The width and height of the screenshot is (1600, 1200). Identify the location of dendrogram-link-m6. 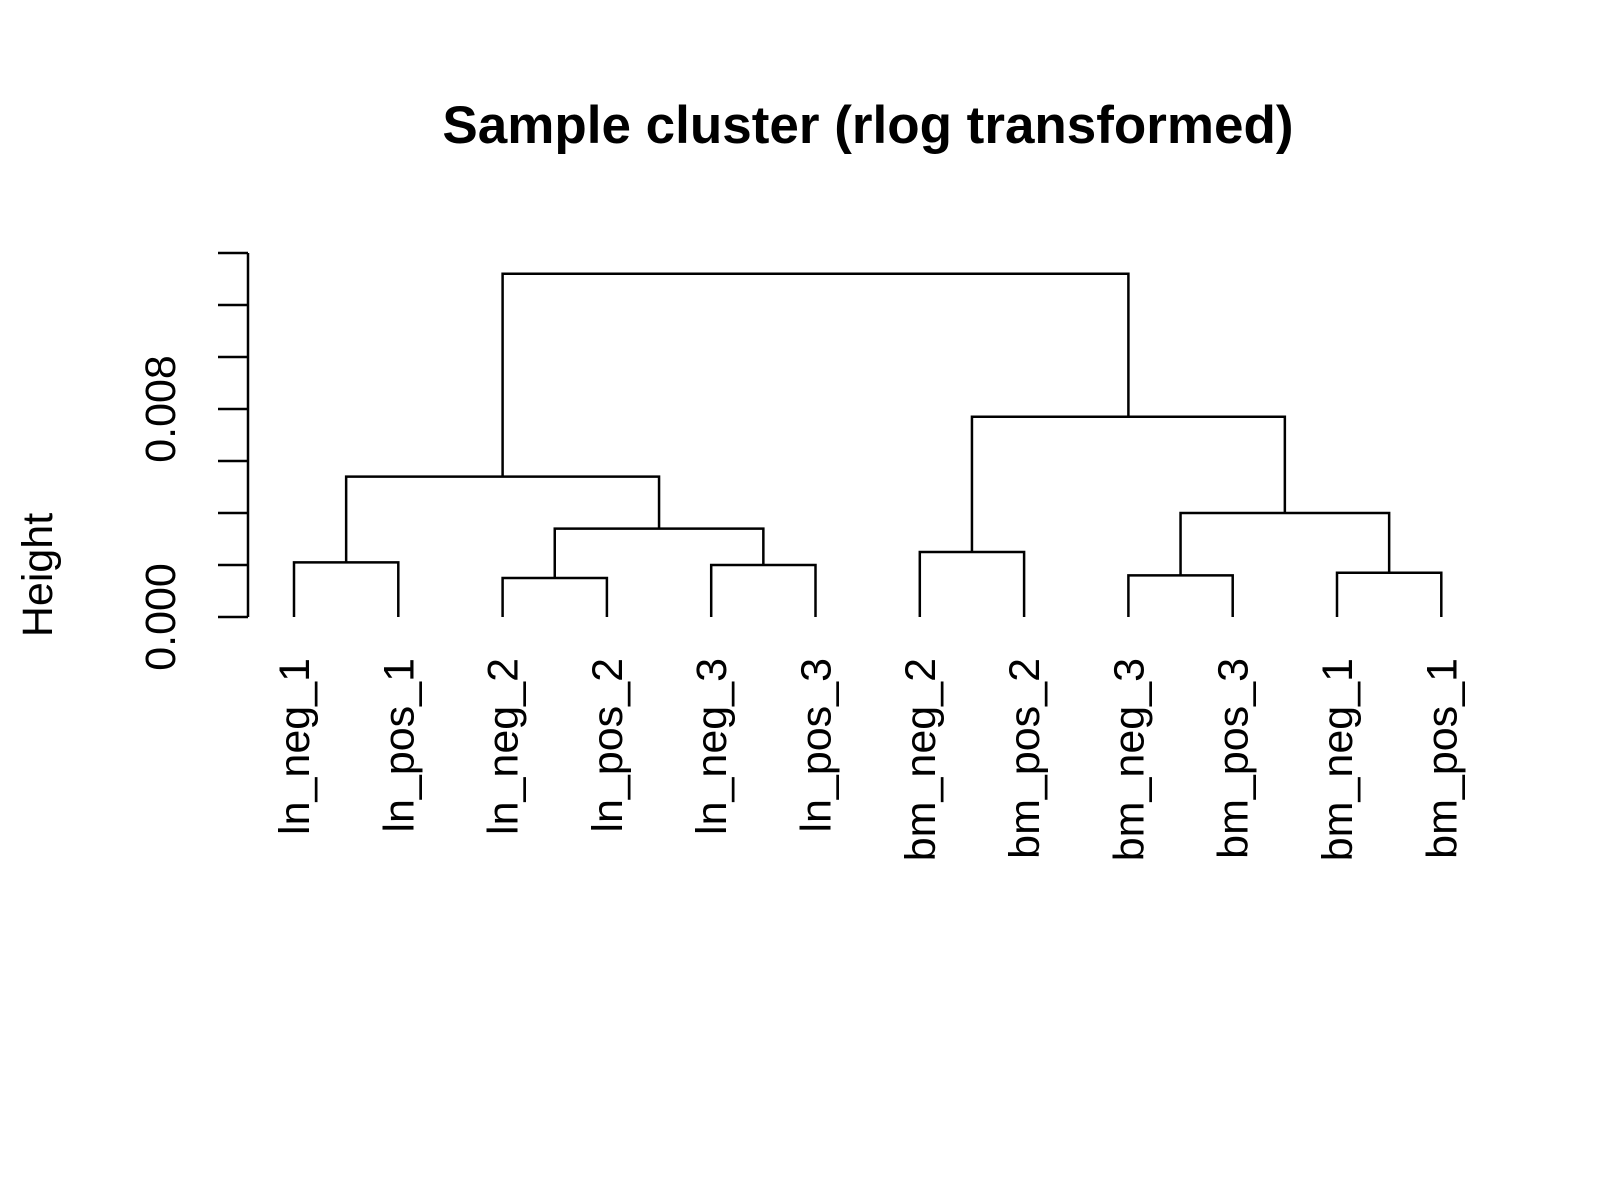
(972, 583).